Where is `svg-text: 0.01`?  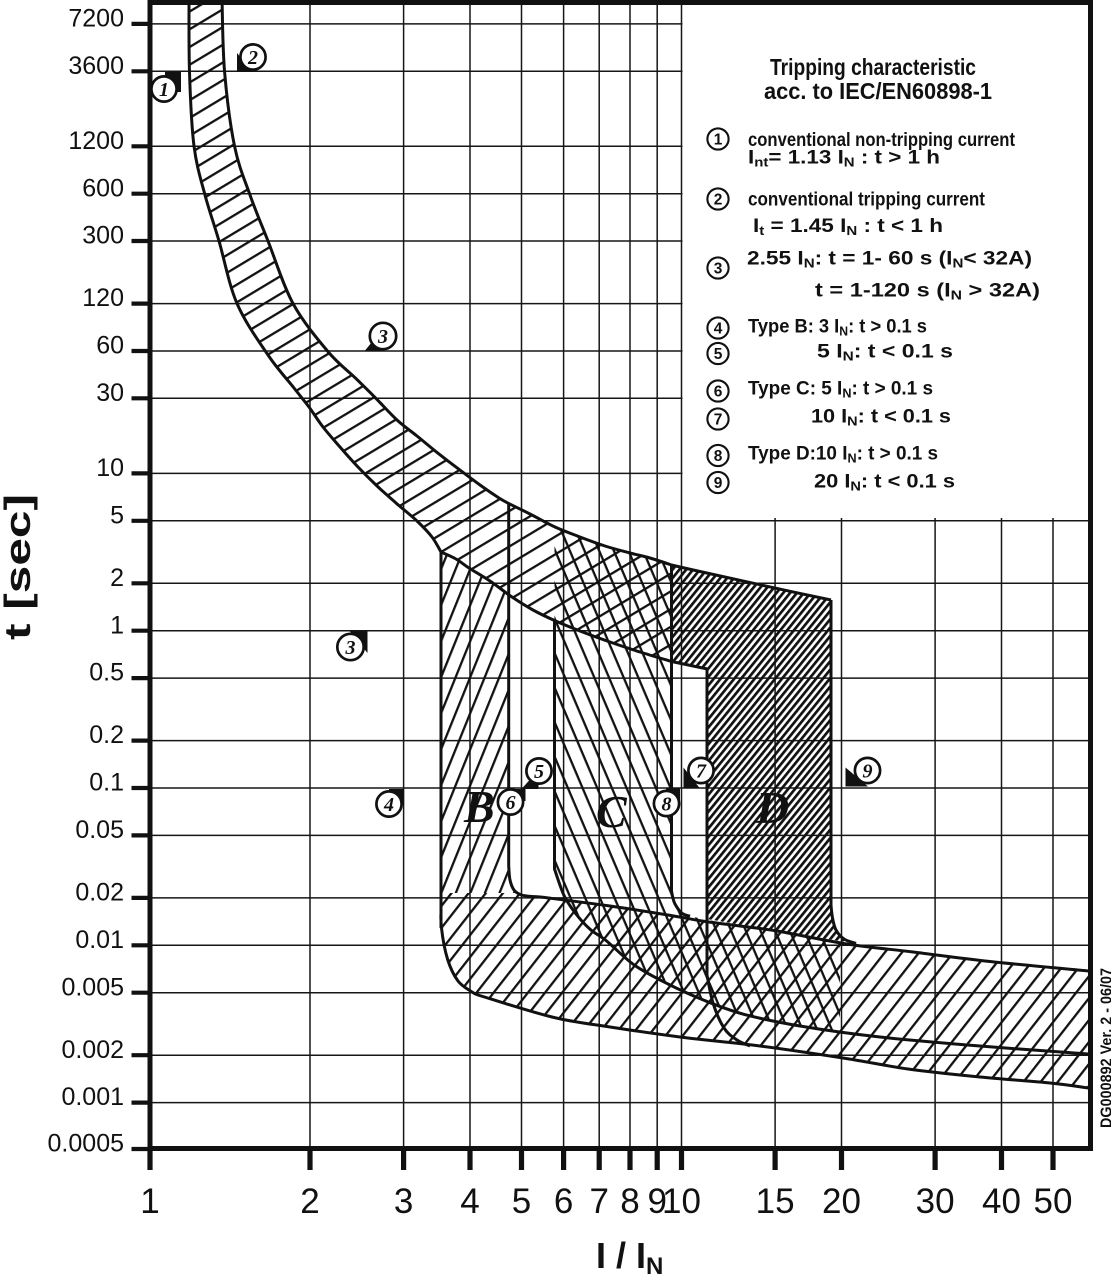
svg-text: 0.01 is located at coordinates (99, 940).